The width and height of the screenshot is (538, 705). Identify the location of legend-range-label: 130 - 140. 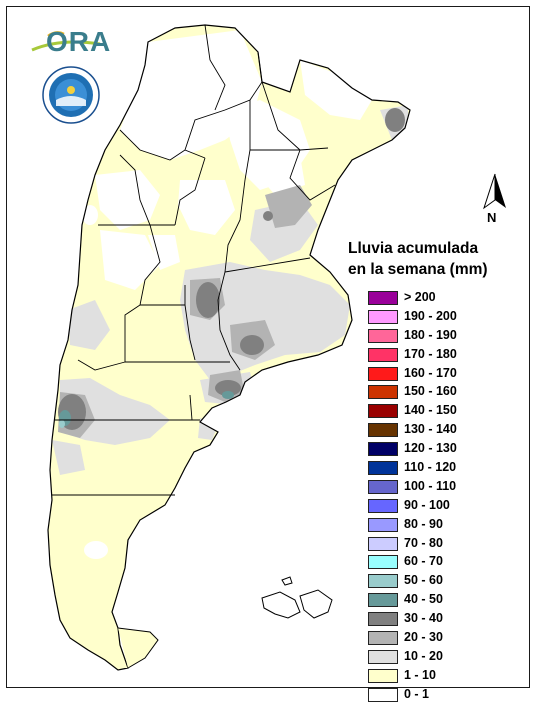
(430, 429).